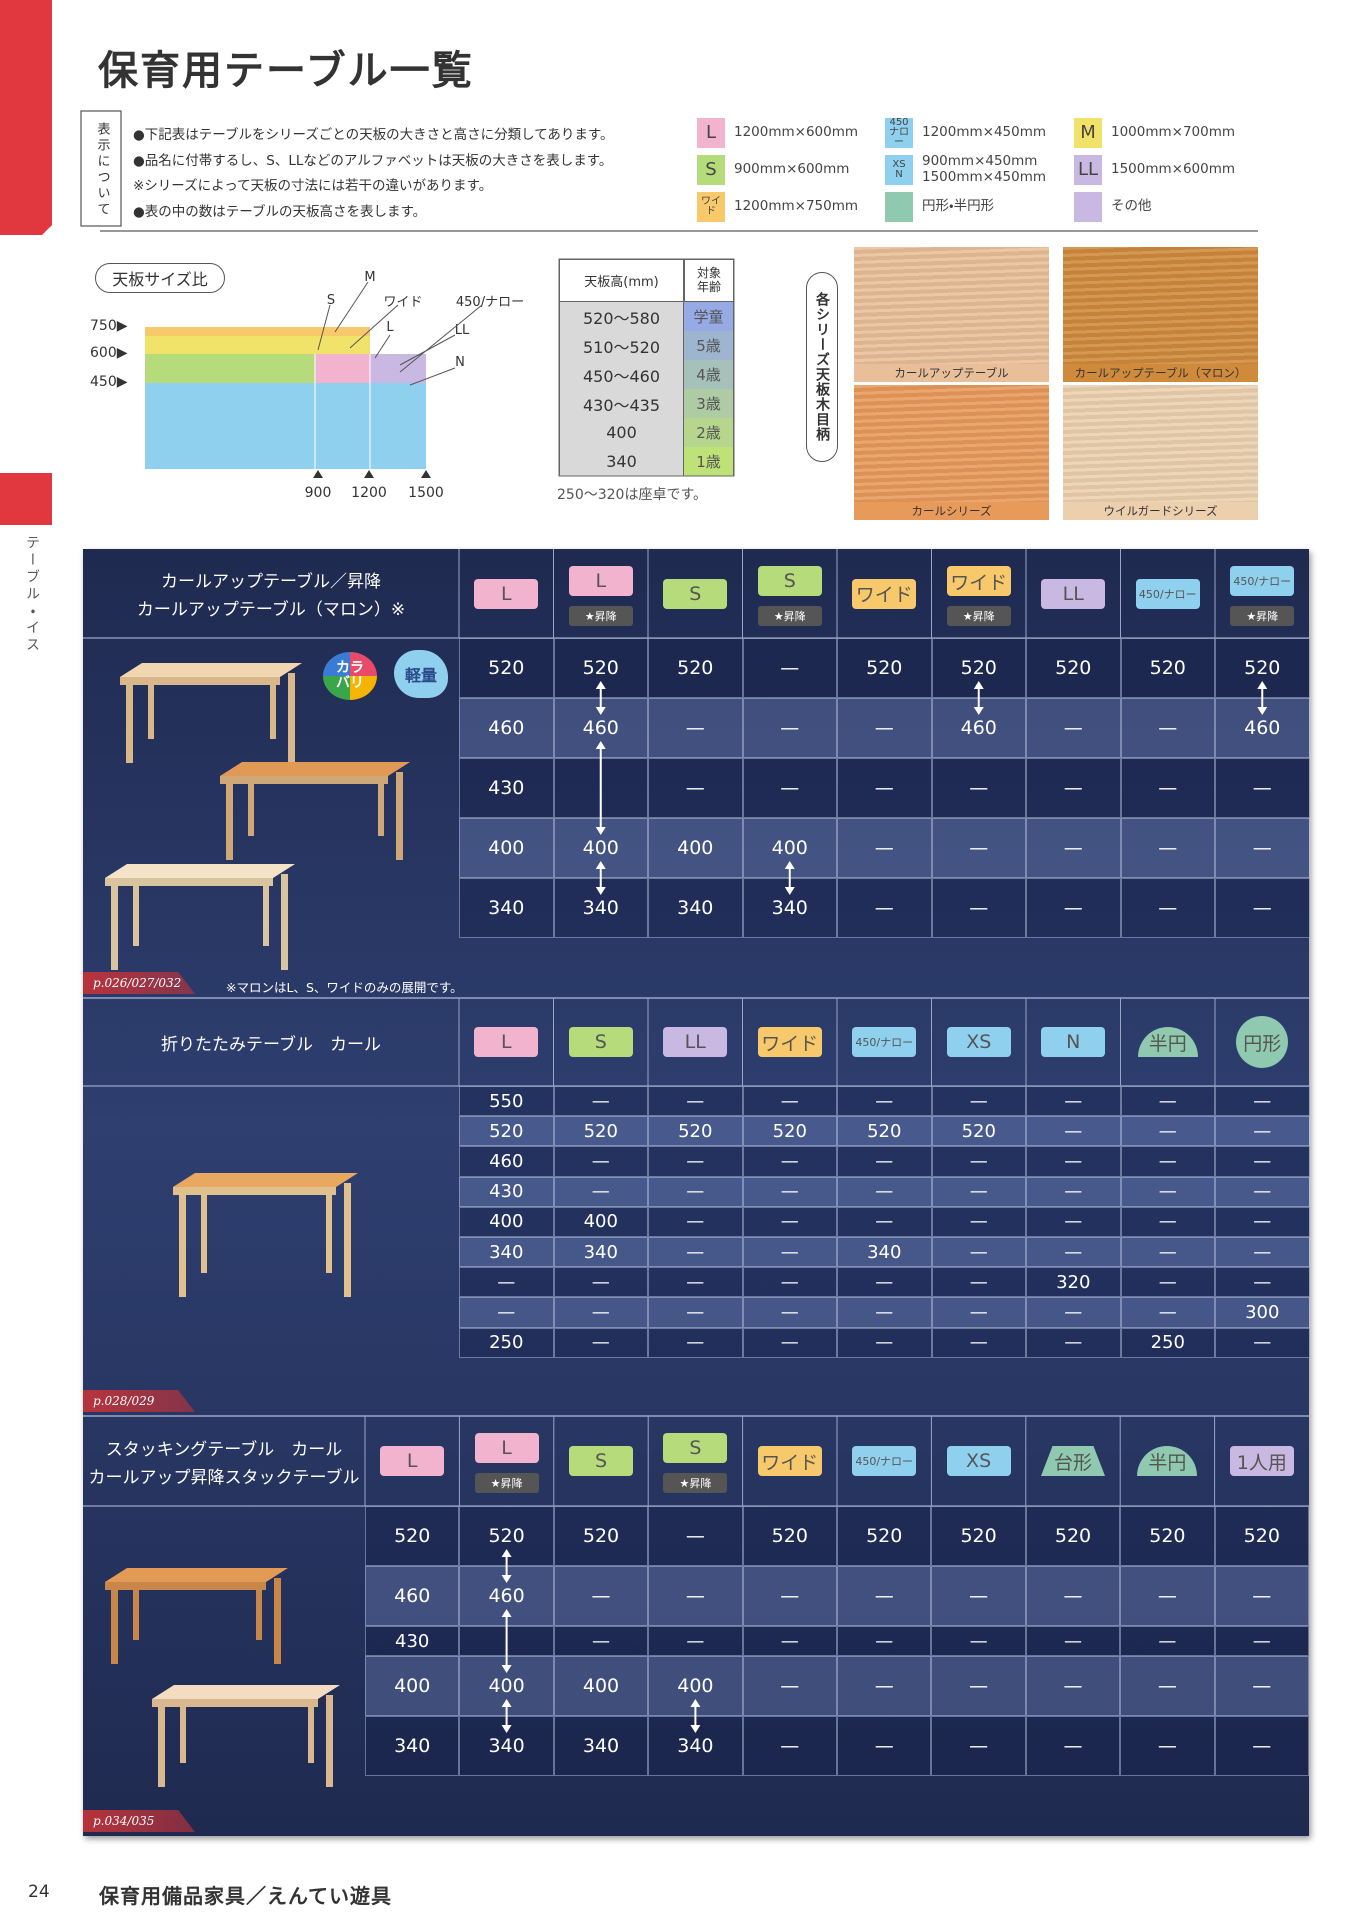  Describe the element at coordinates (39, 1892) in the screenshot. I see `page-number: 24` at that location.